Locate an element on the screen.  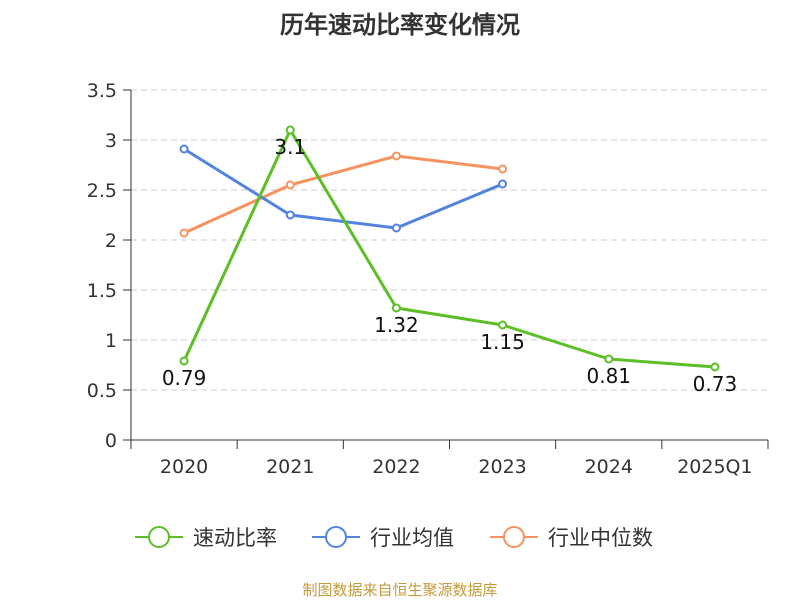
x-tick-label: 2020 is located at coordinates (184, 467).